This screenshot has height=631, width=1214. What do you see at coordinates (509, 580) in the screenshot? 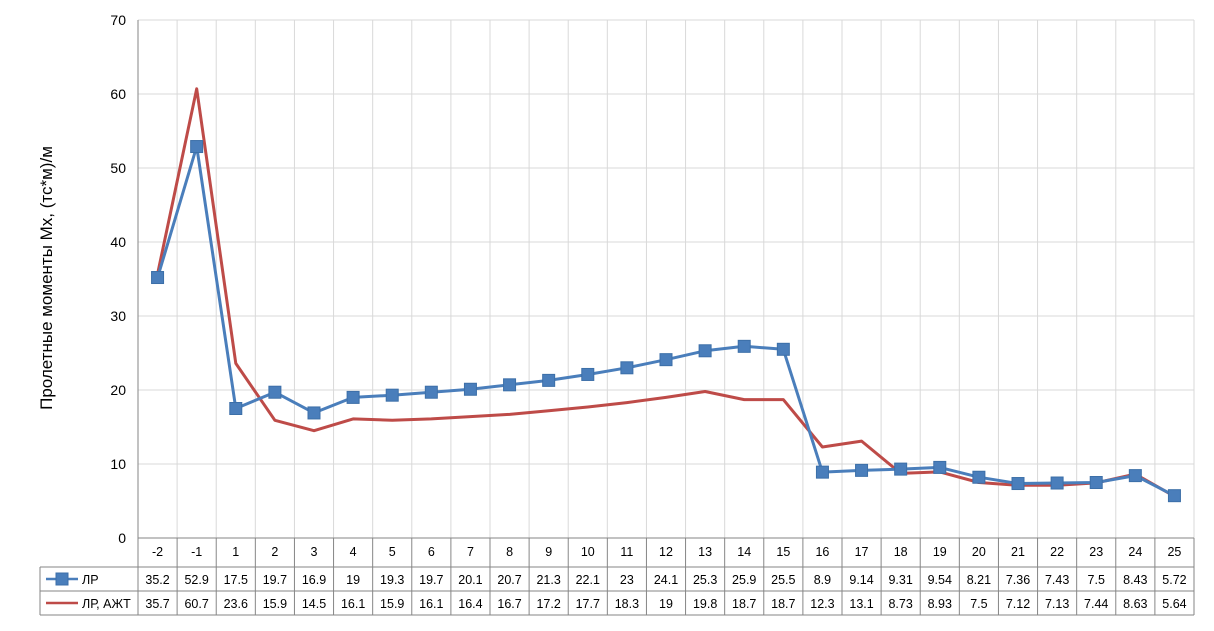
I see `table-cell-value: 20.7` at bounding box center [509, 580].